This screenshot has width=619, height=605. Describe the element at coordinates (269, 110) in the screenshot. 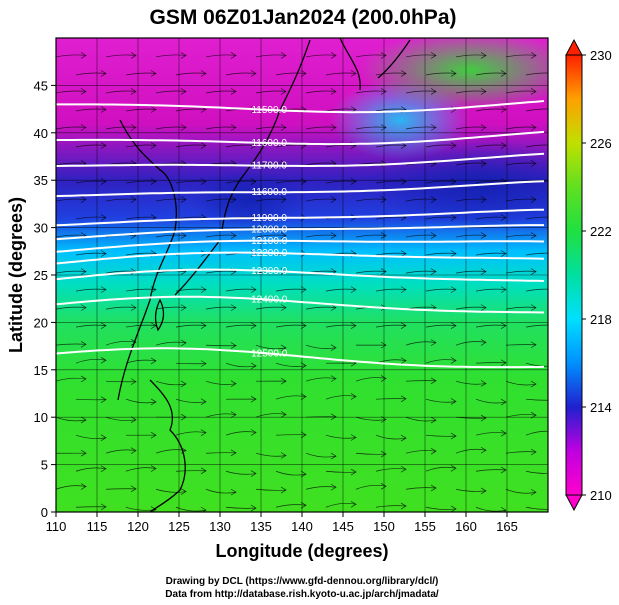

I see `contour-label: 11500.0` at that location.